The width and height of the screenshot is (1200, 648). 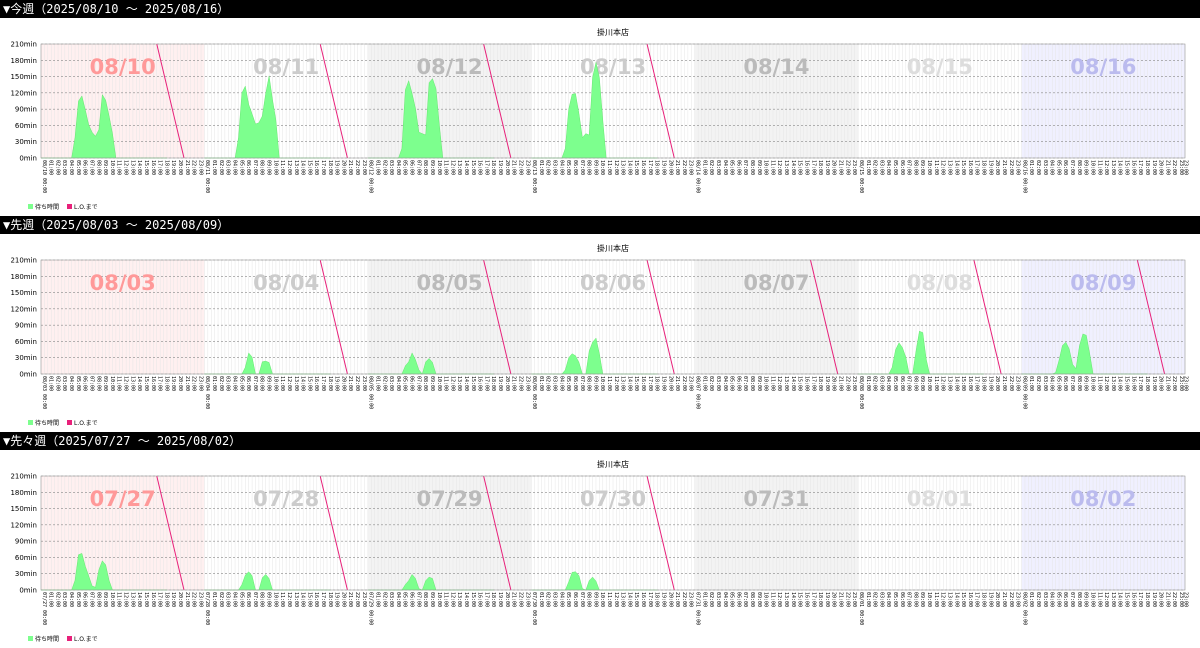 I want to click on x-tick-label: 22:00, so click(x=684, y=383).